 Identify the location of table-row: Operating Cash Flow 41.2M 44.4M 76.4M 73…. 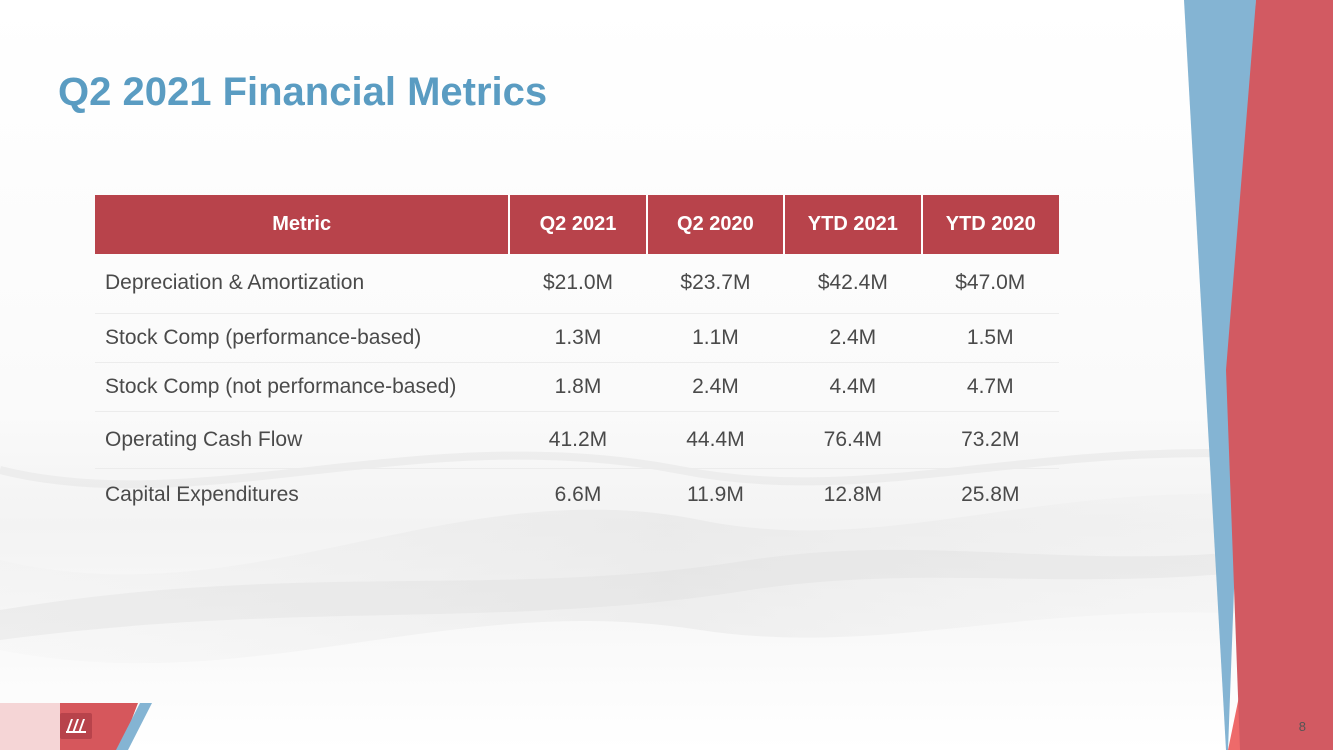
(577, 440).